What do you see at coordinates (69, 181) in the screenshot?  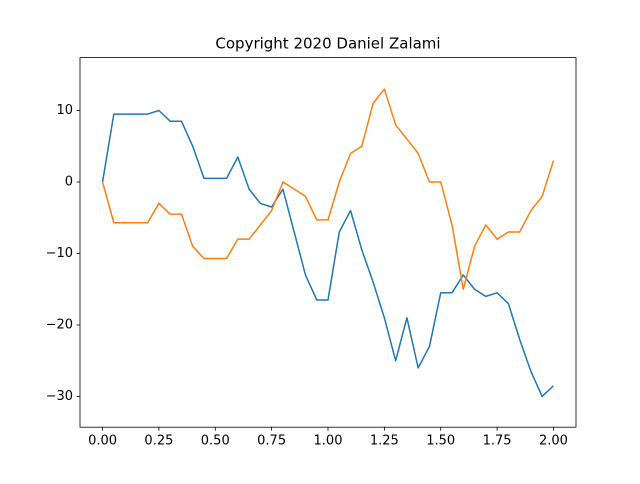 I see `y-tick-label: 0` at bounding box center [69, 181].